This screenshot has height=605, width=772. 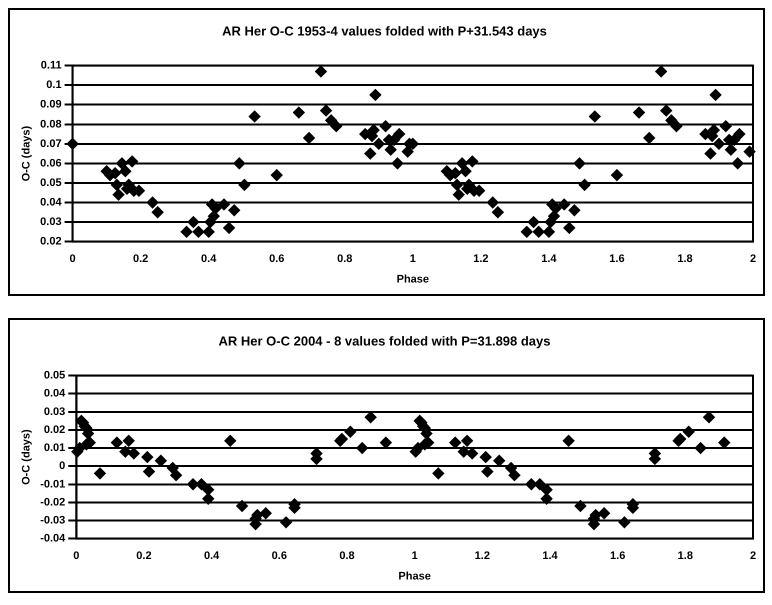 I want to click on y-tick-label: 0.01, so click(x=55, y=448).